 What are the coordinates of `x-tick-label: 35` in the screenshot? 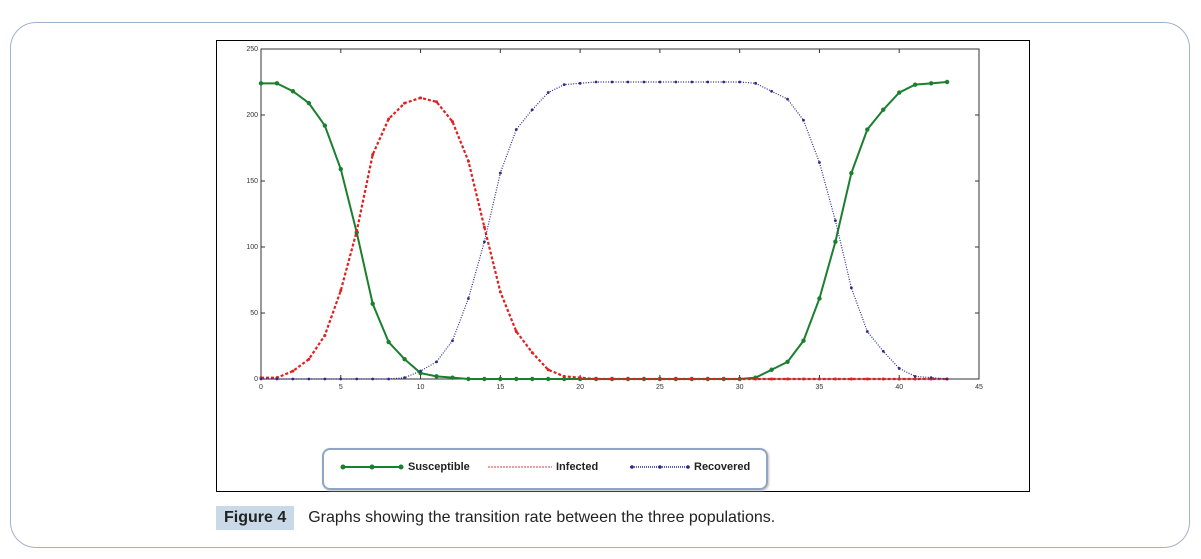 It's located at (820, 387).